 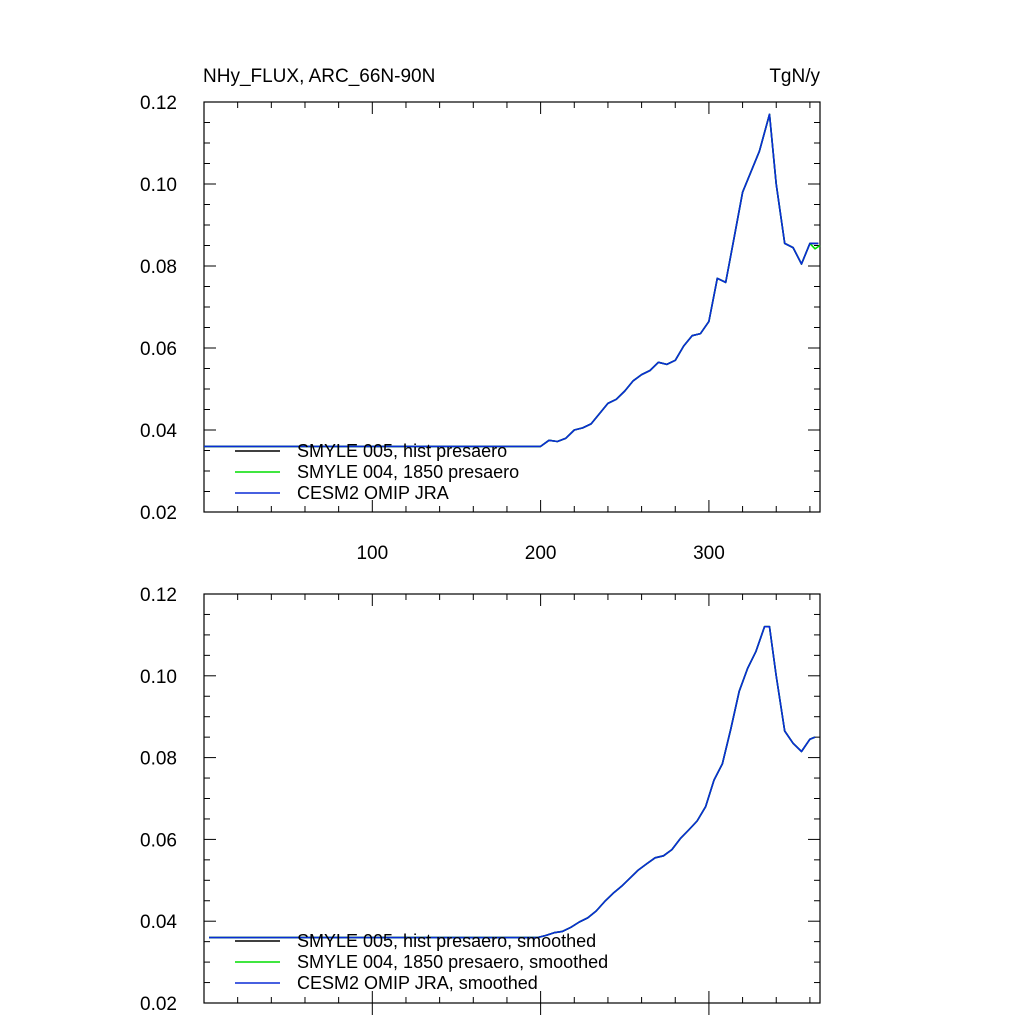 What do you see at coordinates (452, 962) in the screenshot?
I see `legend-label-1: SMYLE 004, 1850 presaero, smoothed` at bounding box center [452, 962].